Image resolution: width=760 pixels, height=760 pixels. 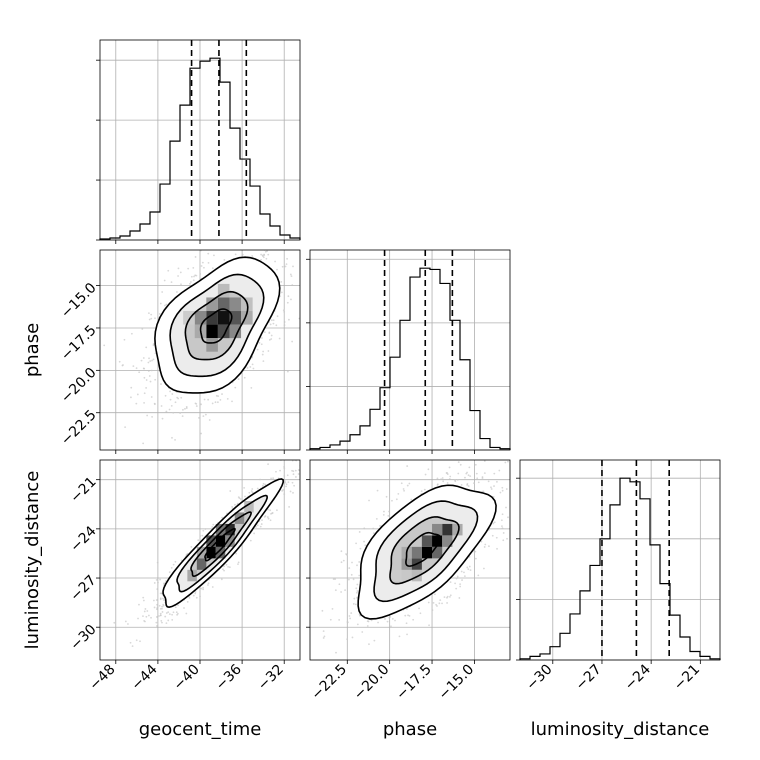 I want to click on xlabel-luminosity-distance: luminosity_distance, so click(x=620, y=729).